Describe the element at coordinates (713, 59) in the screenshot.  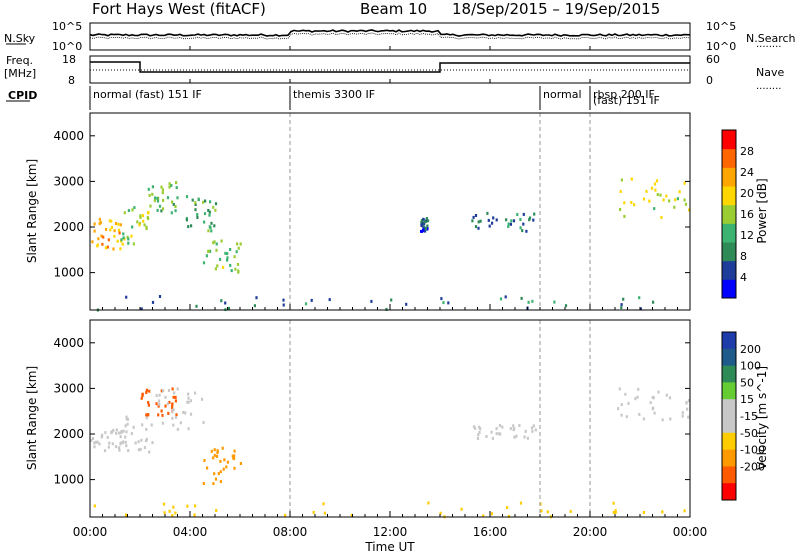
I see `nave-tick-top: 60` at that location.